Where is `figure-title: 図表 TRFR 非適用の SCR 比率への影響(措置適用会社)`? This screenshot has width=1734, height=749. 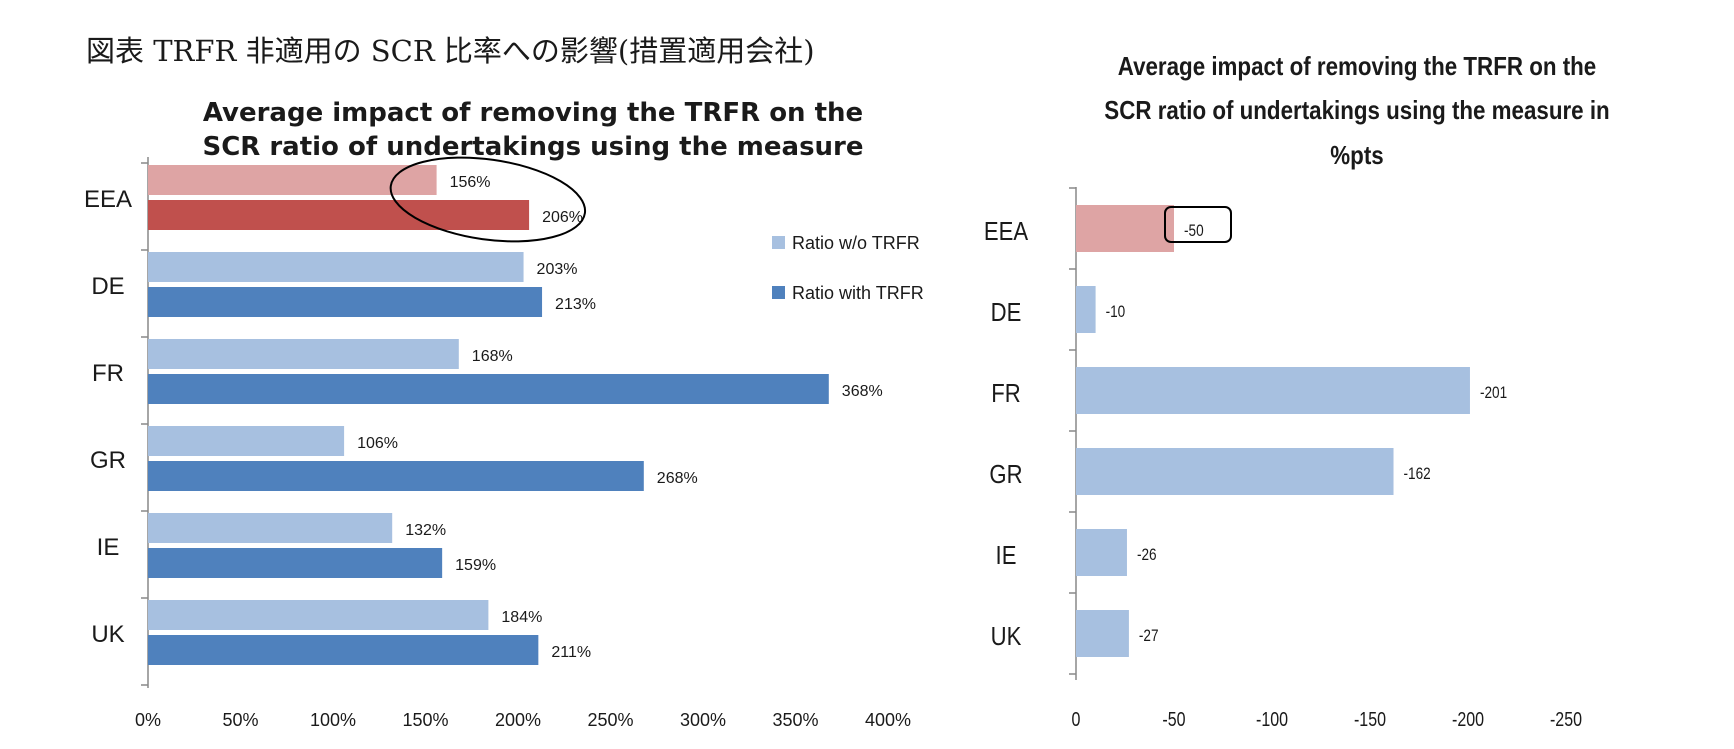 figure-title: 図表 TRFR 非適用の SCR 比率への影響(措置適用会社) is located at coordinates (450, 51).